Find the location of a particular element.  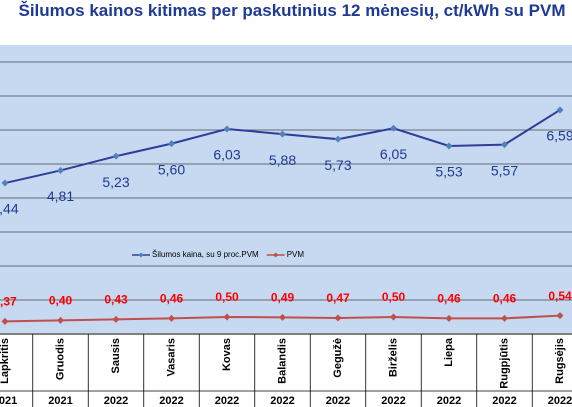

x-tick-label: Lapkritis is located at coordinates (5, 361).